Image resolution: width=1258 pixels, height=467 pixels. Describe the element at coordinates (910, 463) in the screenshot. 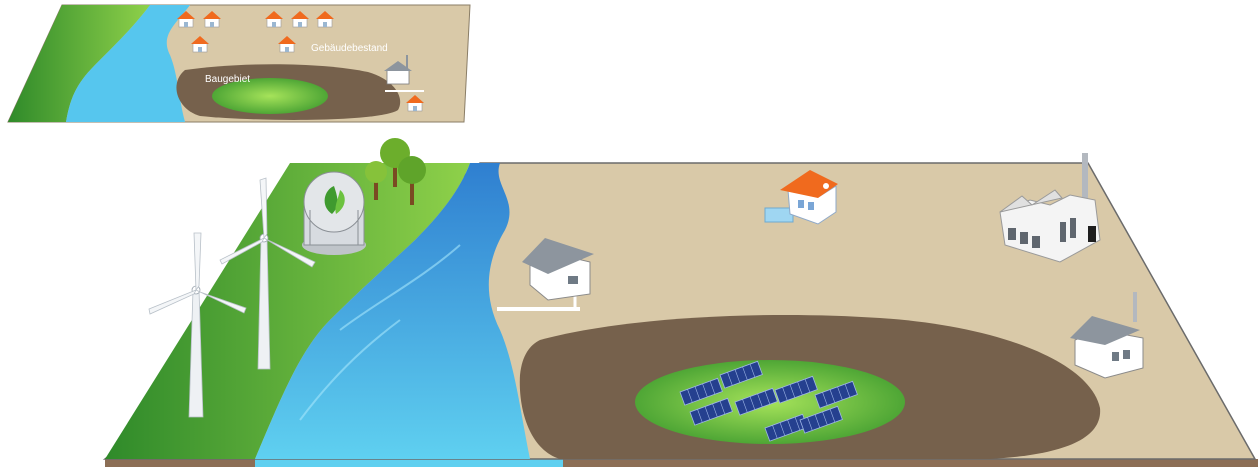

I see `ground-base-right` at that location.